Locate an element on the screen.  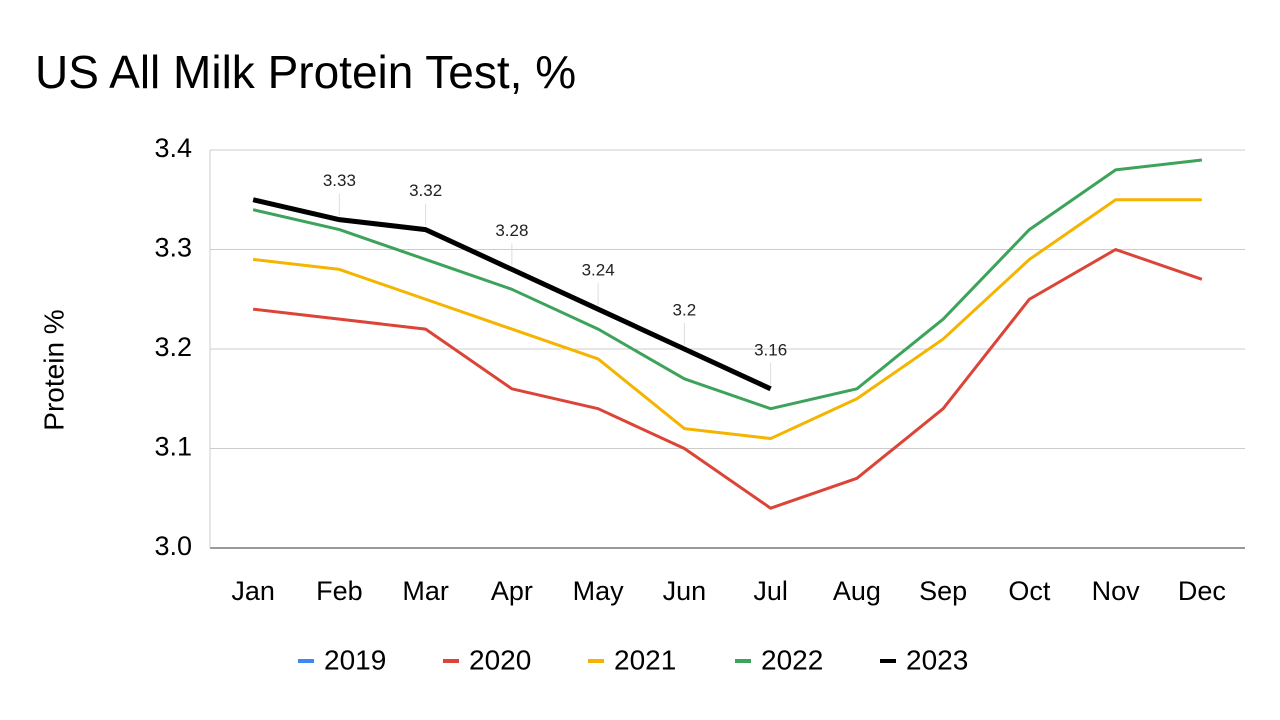
x-tick-label: Sep is located at coordinates (943, 591).